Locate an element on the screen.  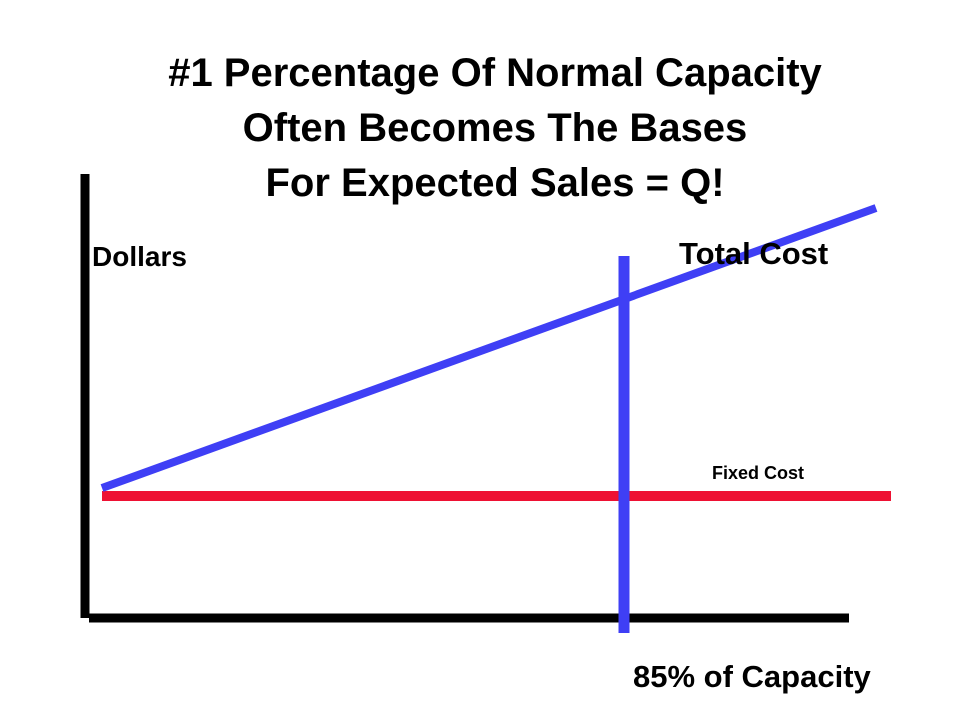
x-axis-label: 85% of Capacity is located at coordinates (752, 676).